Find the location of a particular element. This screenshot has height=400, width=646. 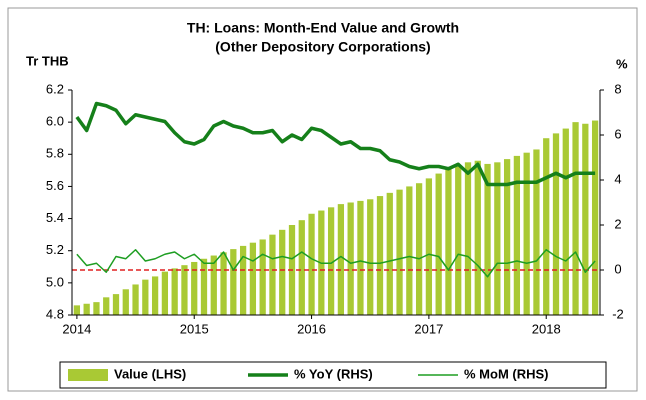

y-tick-label: 5.6 is located at coordinates (55, 185).